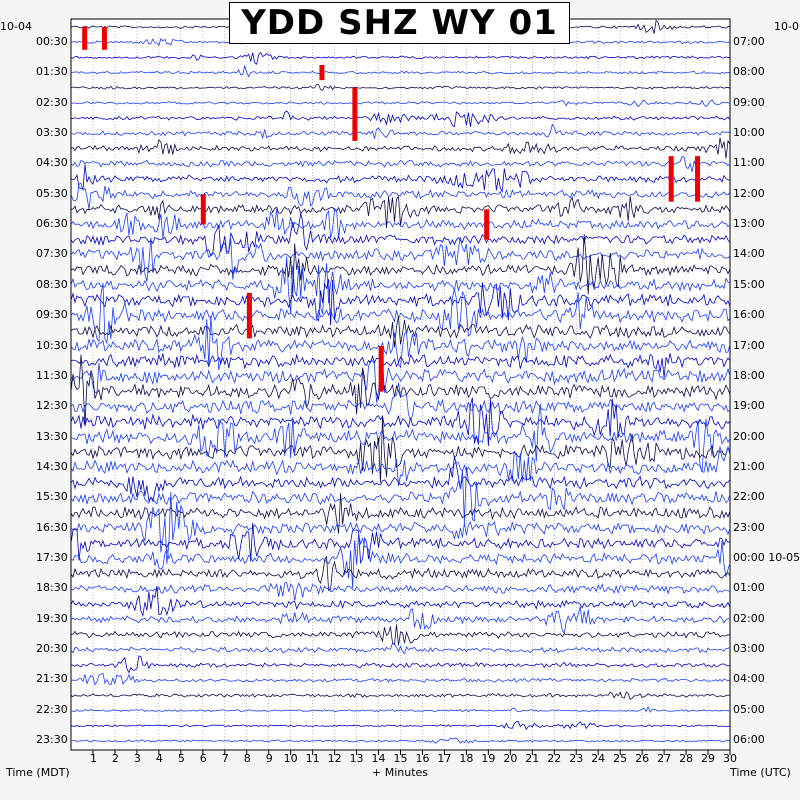  I want to click on x-tick-label: 15, so click(400, 758).